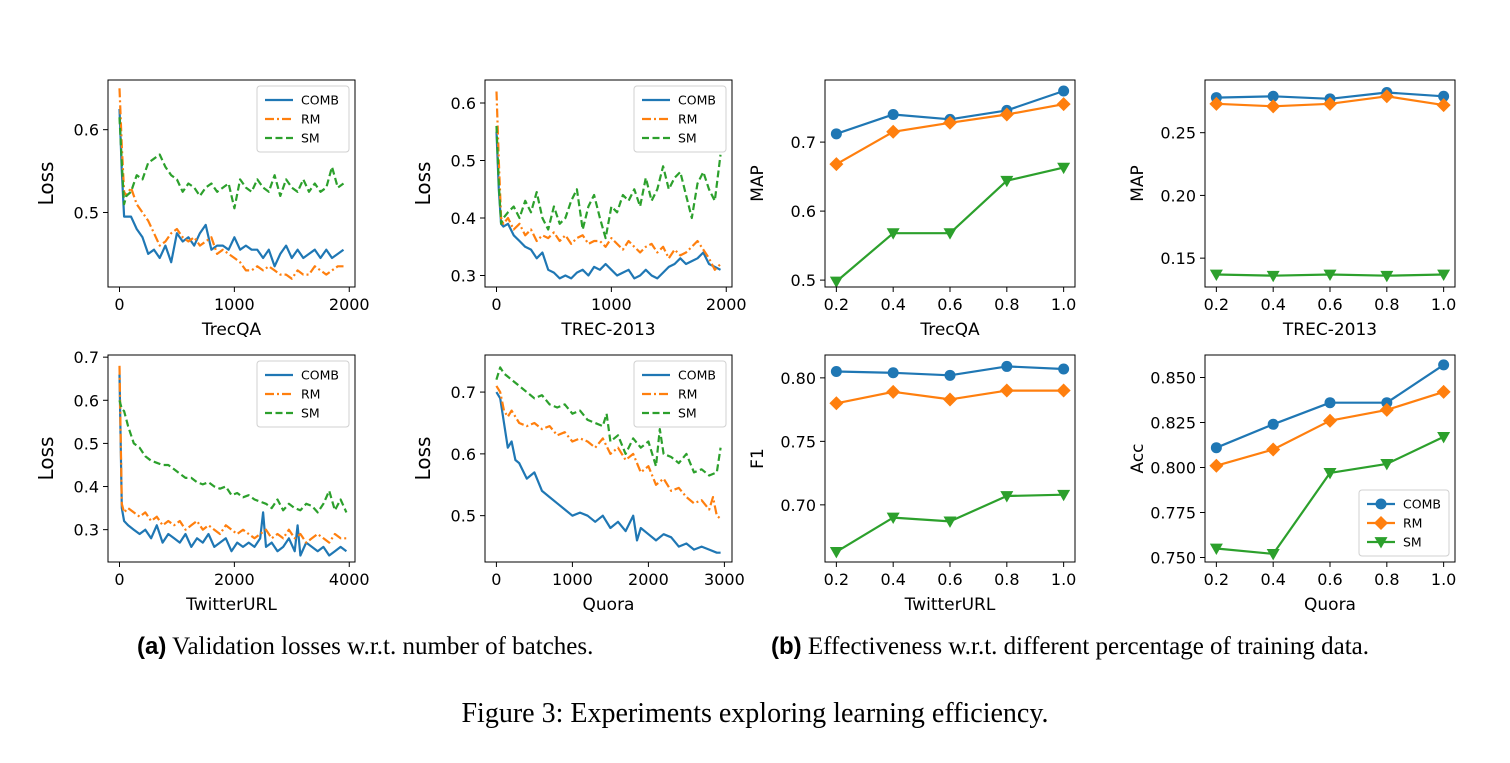 Image resolution: width=1510 pixels, height=763 pixels. I want to click on x-axis-label: TrecQA, so click(231, 330).